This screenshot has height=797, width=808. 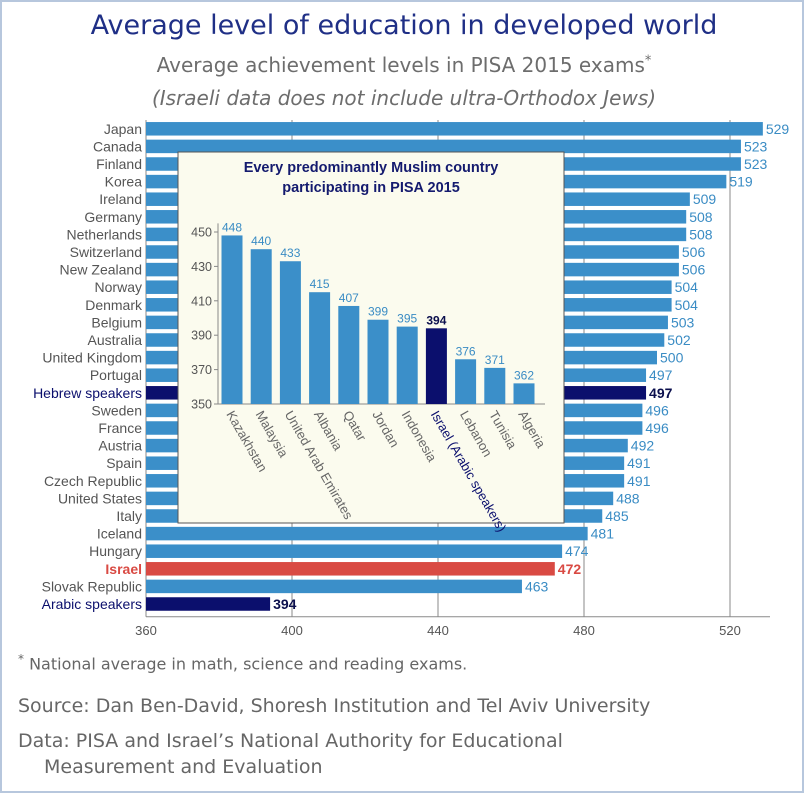 I want to click on inset-bar-kazakhstan, so click(x=232, y=319).